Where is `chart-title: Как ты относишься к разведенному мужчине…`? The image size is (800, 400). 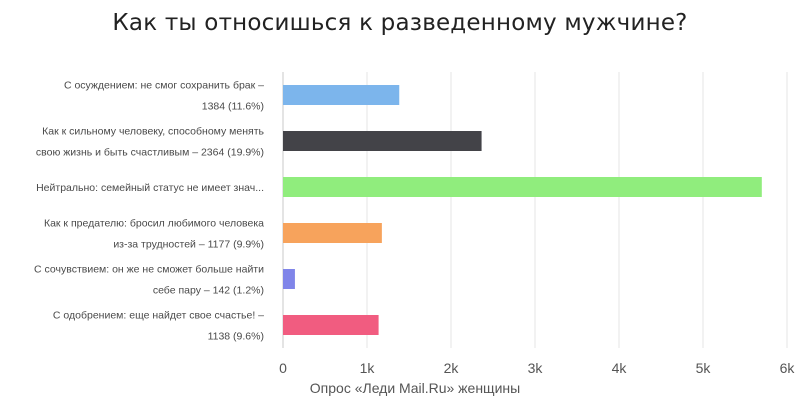 chart-title: Как ты относишься к разведенному мужчине… is located at coordinates (400, 23).